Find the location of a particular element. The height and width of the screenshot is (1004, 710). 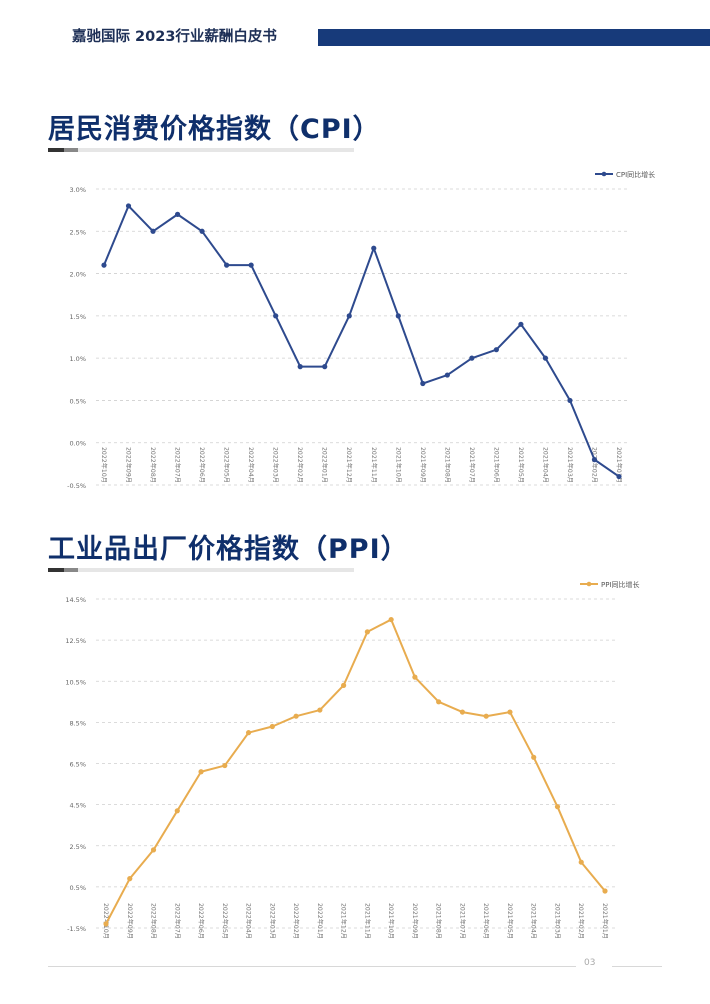

ppi-y-tick-label: 2.5% is located at coordinates (77, 847).